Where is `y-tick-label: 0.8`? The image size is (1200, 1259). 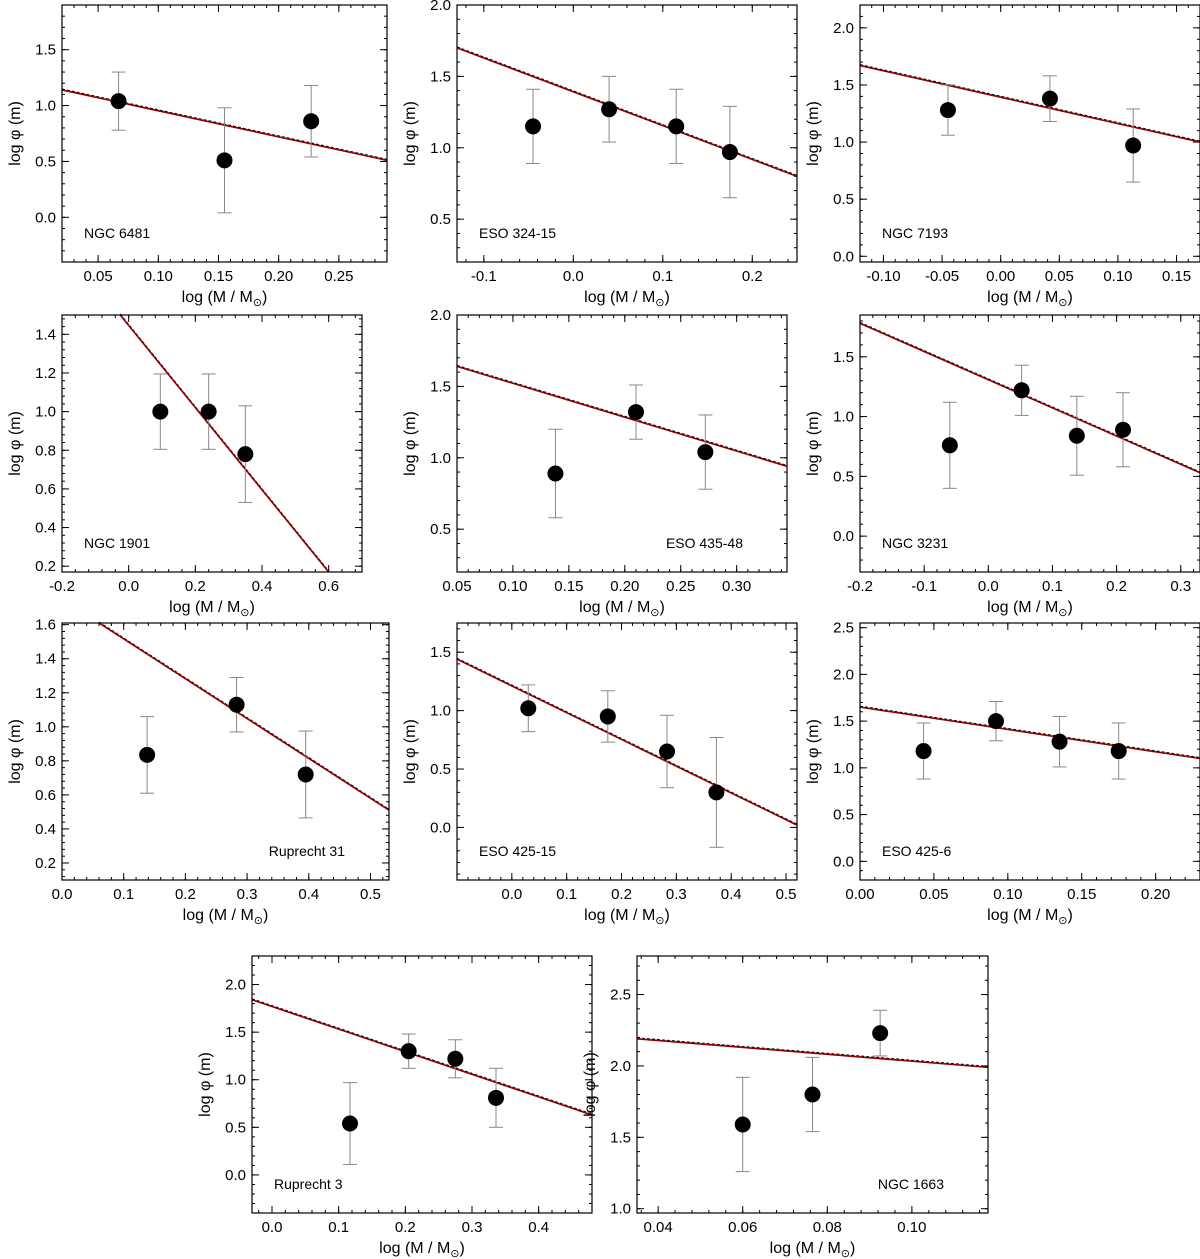
y-tick-label: 0.8 is located at coordinates (45, 761).